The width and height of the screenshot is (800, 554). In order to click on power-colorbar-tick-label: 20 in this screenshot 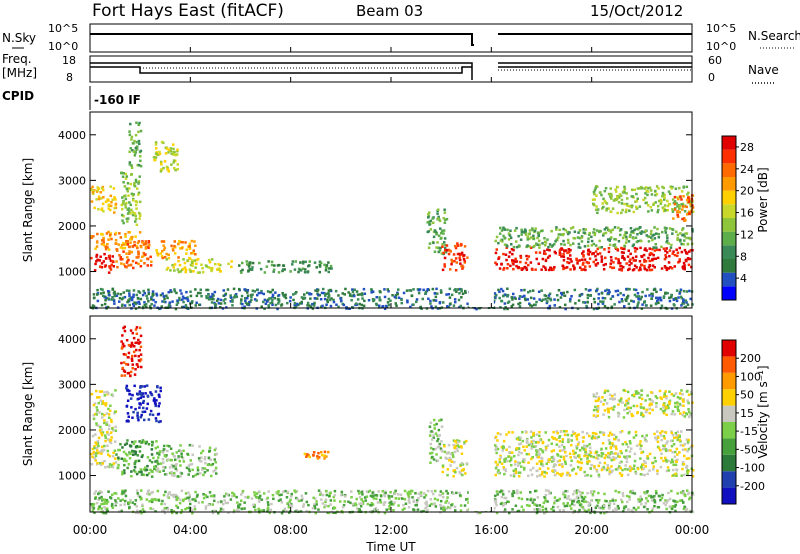, I will do `click(747, 191)`.